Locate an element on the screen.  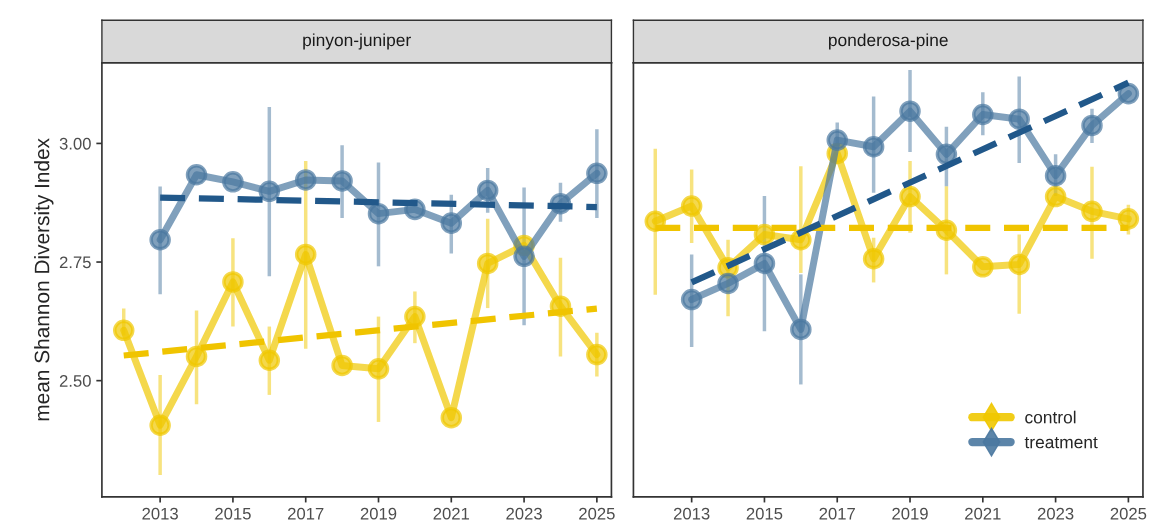
y-tick-label: 2.75 is located at coordinates (75, 262).